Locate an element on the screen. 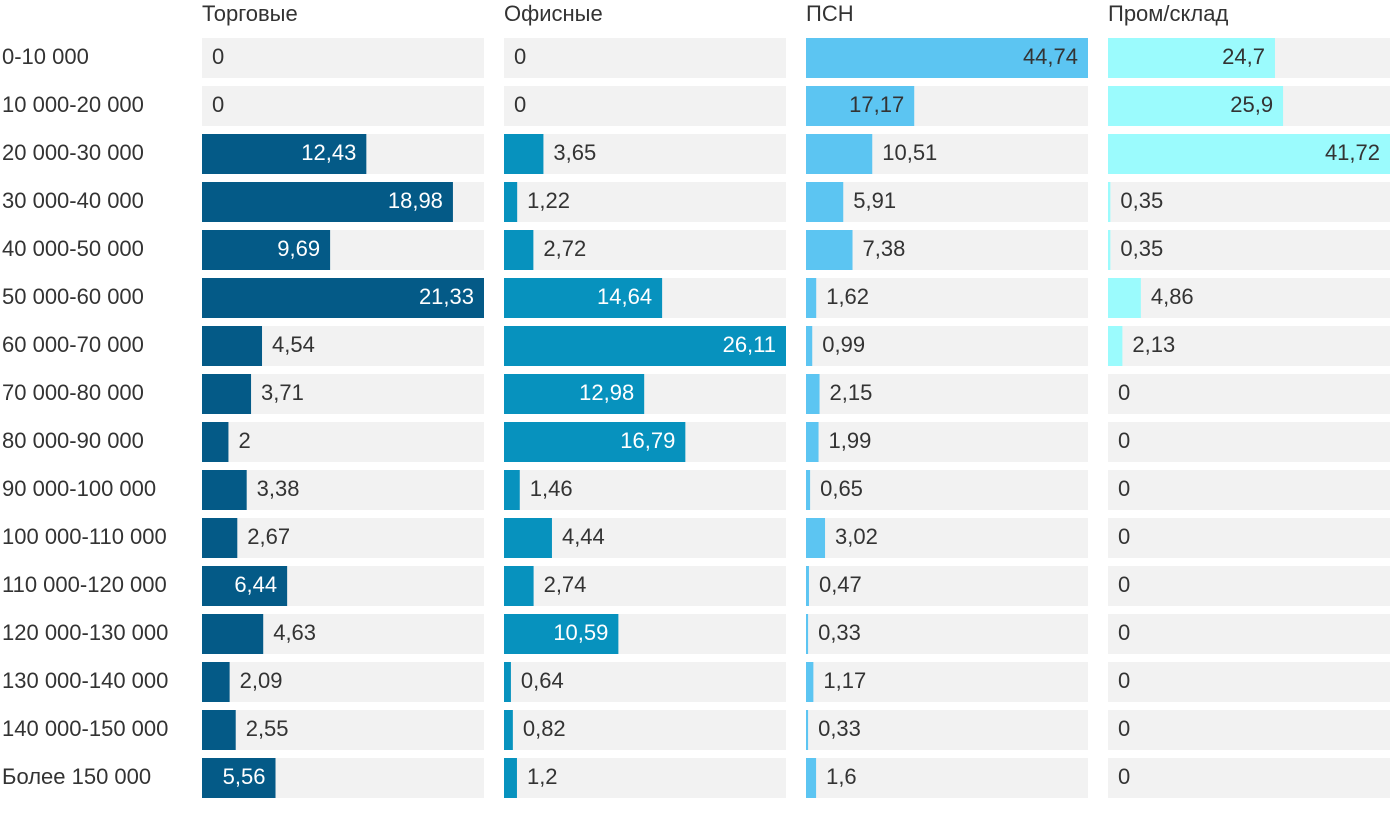 The image size is (1400, 814). value-label: 3,65 is located at coordinates (574, 152).